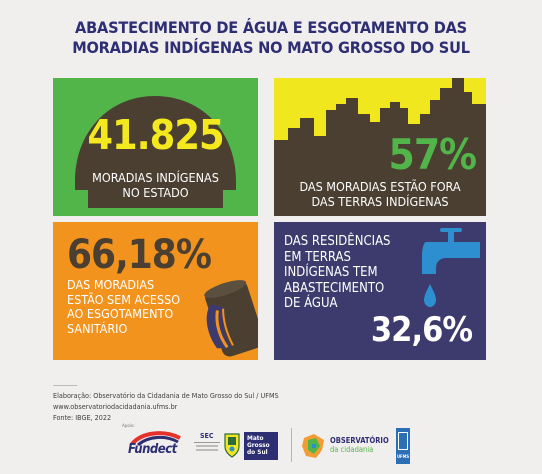  I want to click on sewage-caption-line-3: AO ESGOTAMENTO, so click(120, 313).